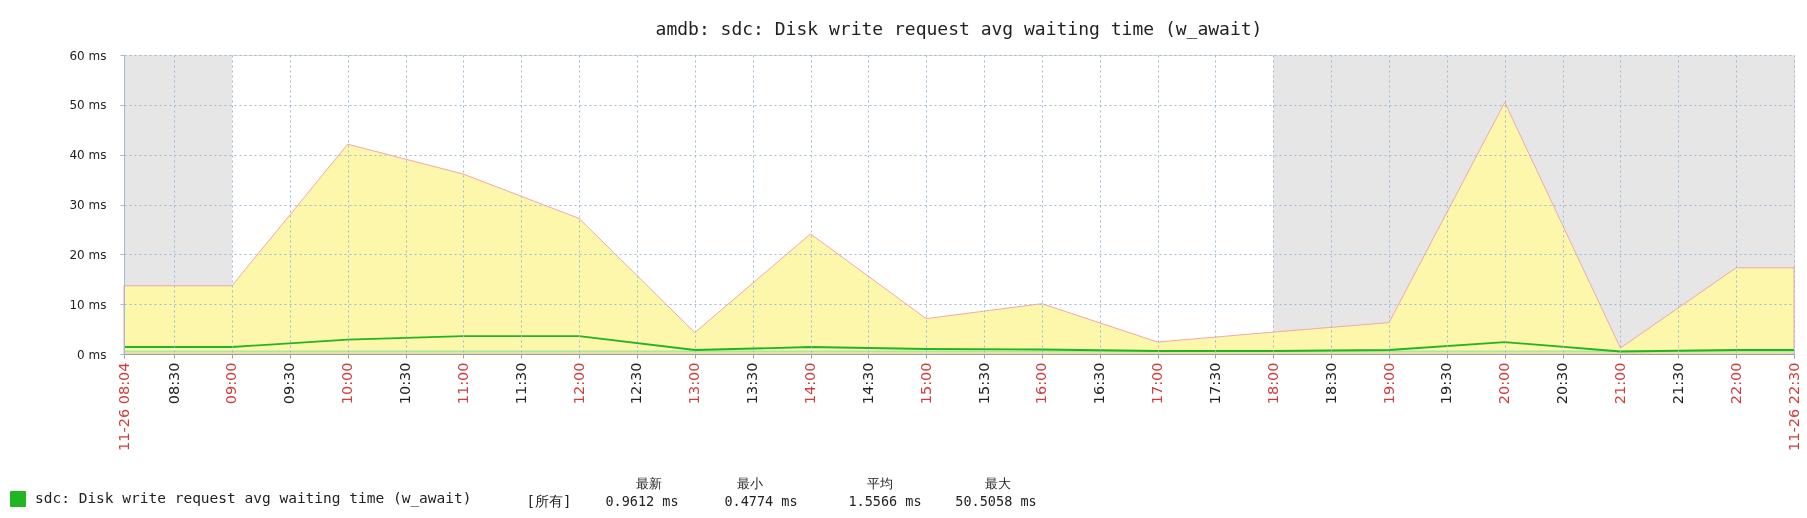 The height and width of the screenshot is (518, 1807). What do you see at coordinates (649, 483) in the screenshot?
I see `text: 最新` at bounding box center [649, 483].